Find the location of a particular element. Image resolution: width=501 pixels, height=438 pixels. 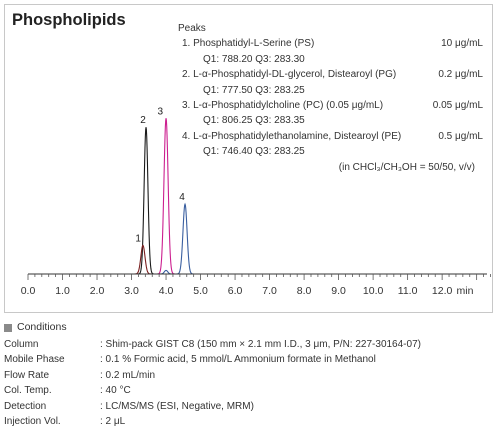

x-tick-label: 12.0 is located at coordinates (442, 291).